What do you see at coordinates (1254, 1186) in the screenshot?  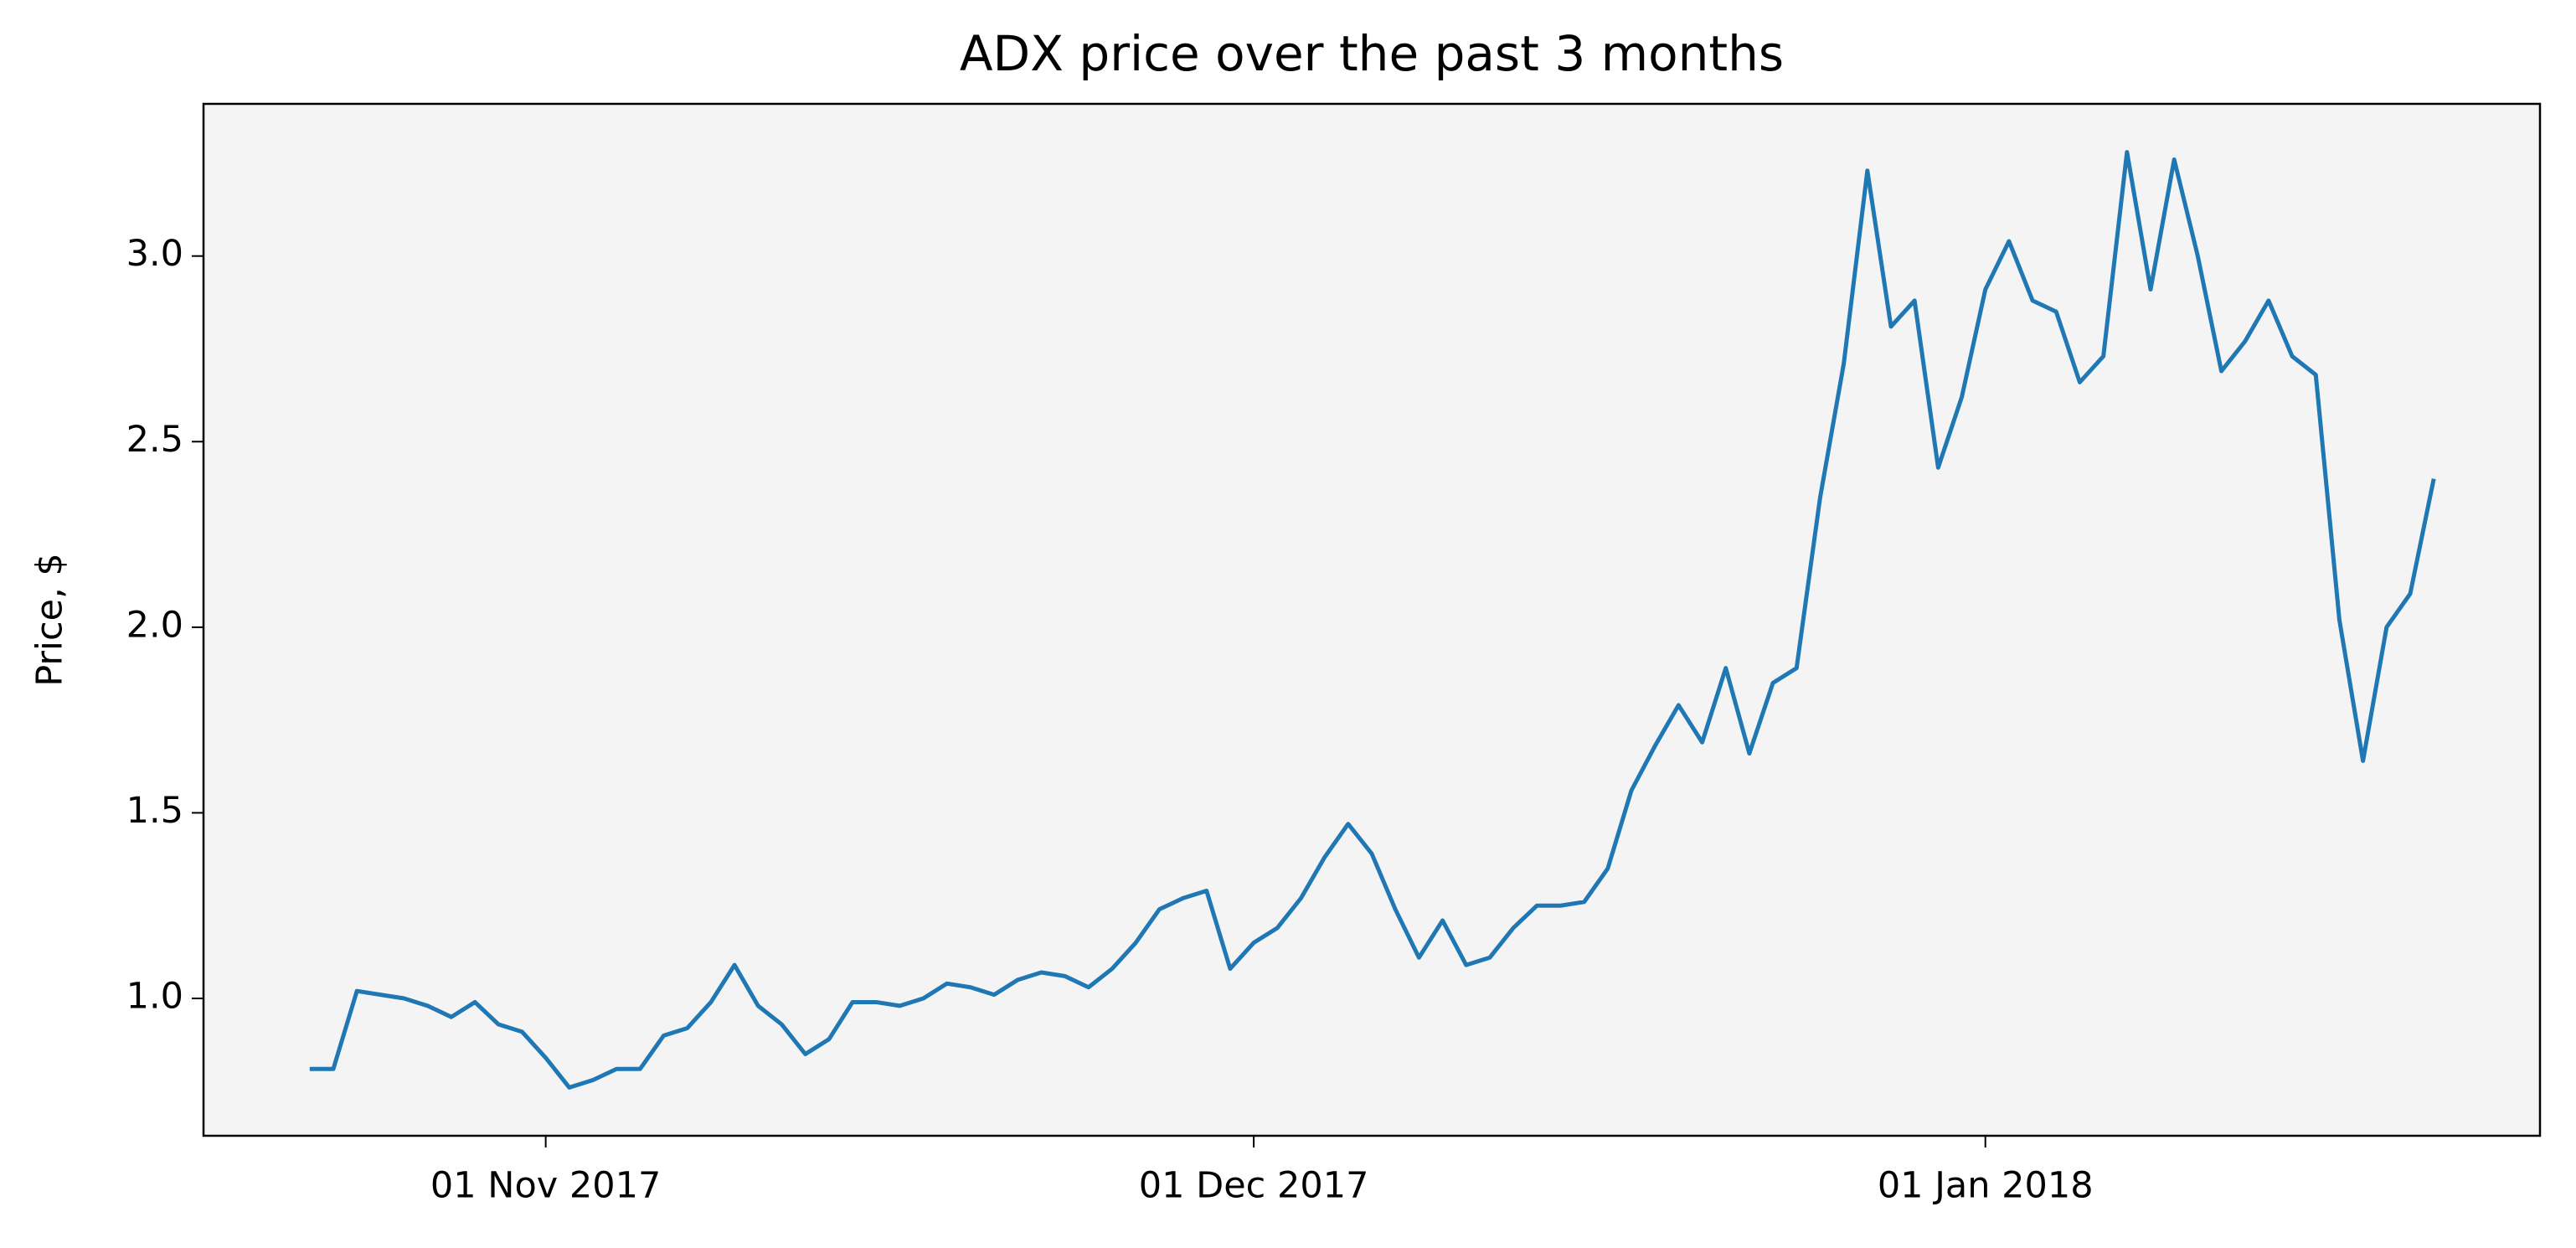 I see `x-tick-label: 01 Dec 2017` at bounding box center [1254, 1186].